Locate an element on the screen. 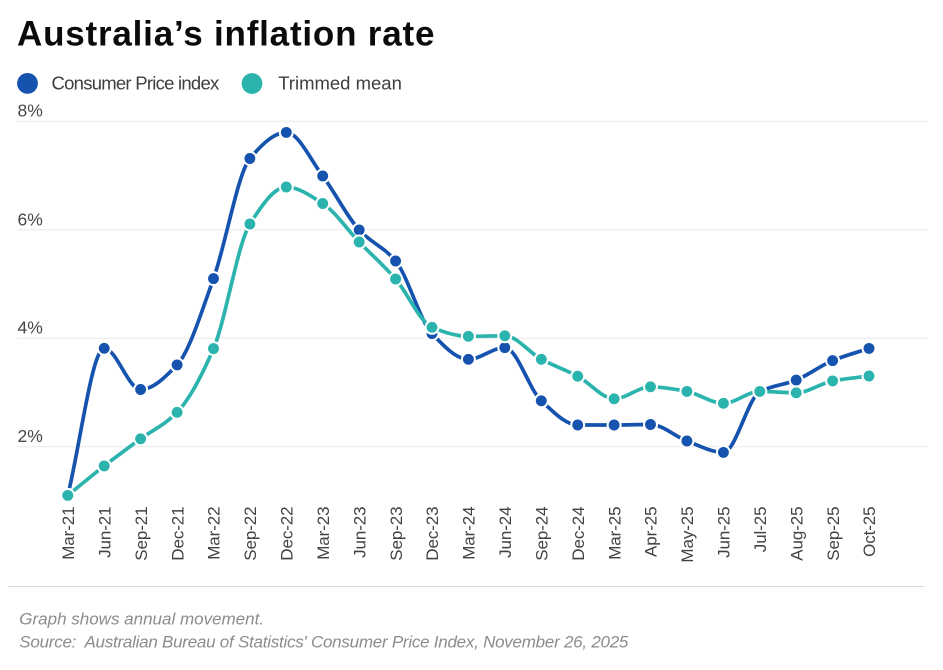 The image size is (943, 670). svg-text: Australia’s inflation rate is located at coordinates (226, 33).